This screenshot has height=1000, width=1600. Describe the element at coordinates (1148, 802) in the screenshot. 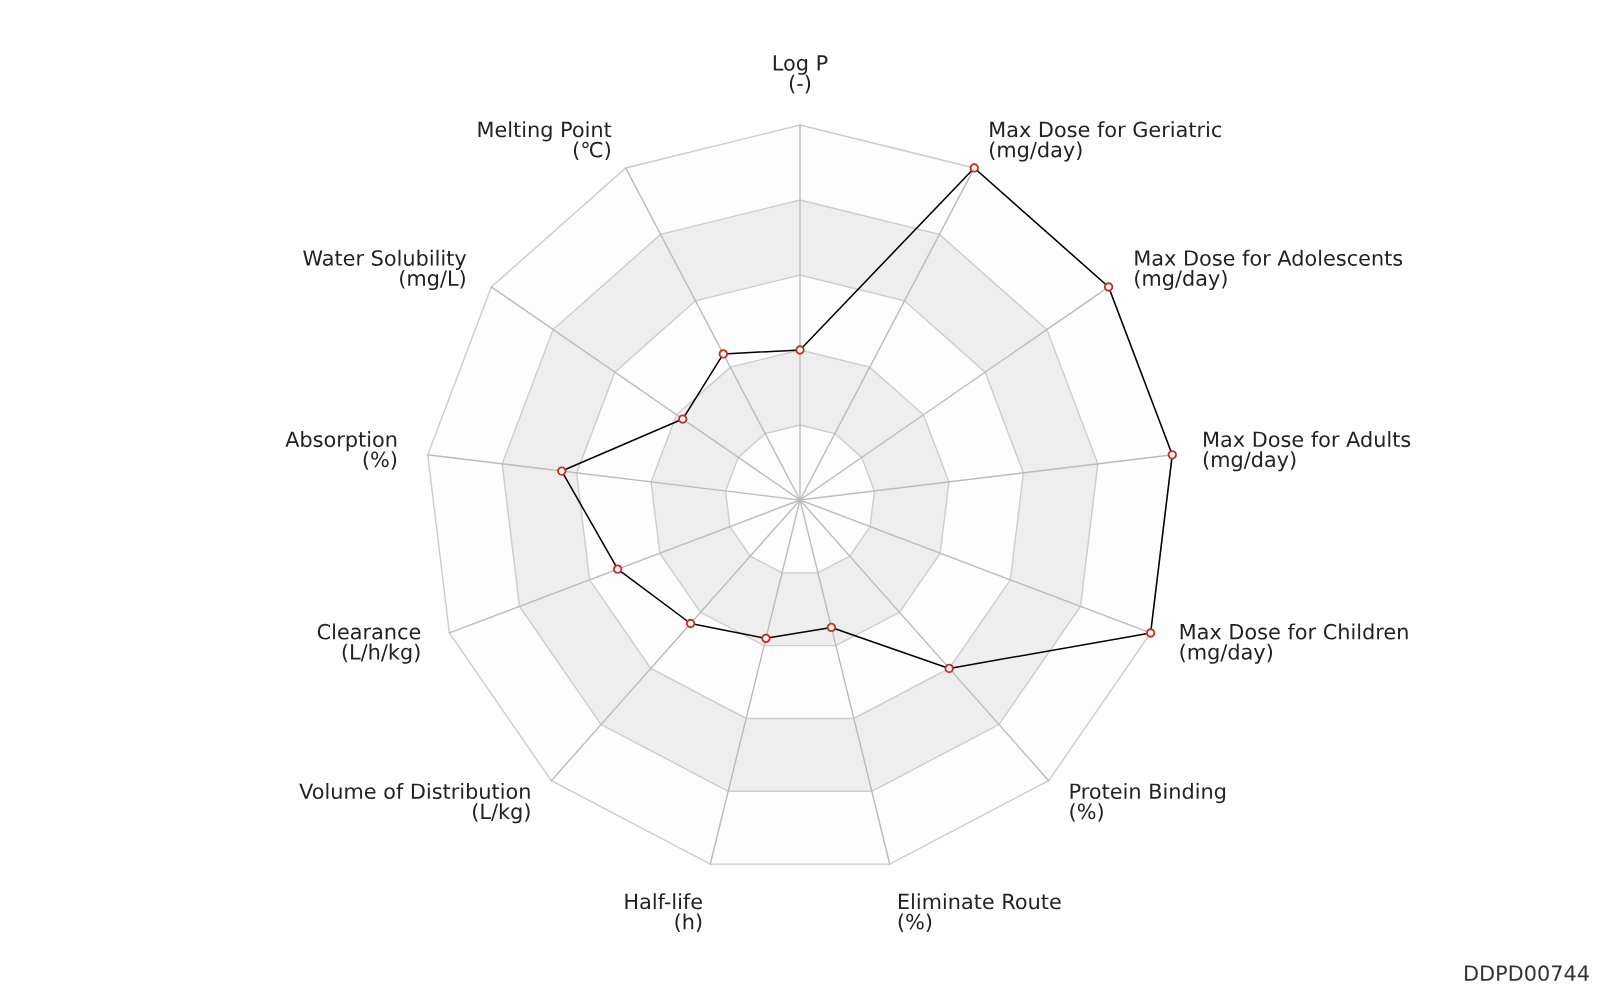

I see `spoke-label: Protein Binding (%)` at that location.